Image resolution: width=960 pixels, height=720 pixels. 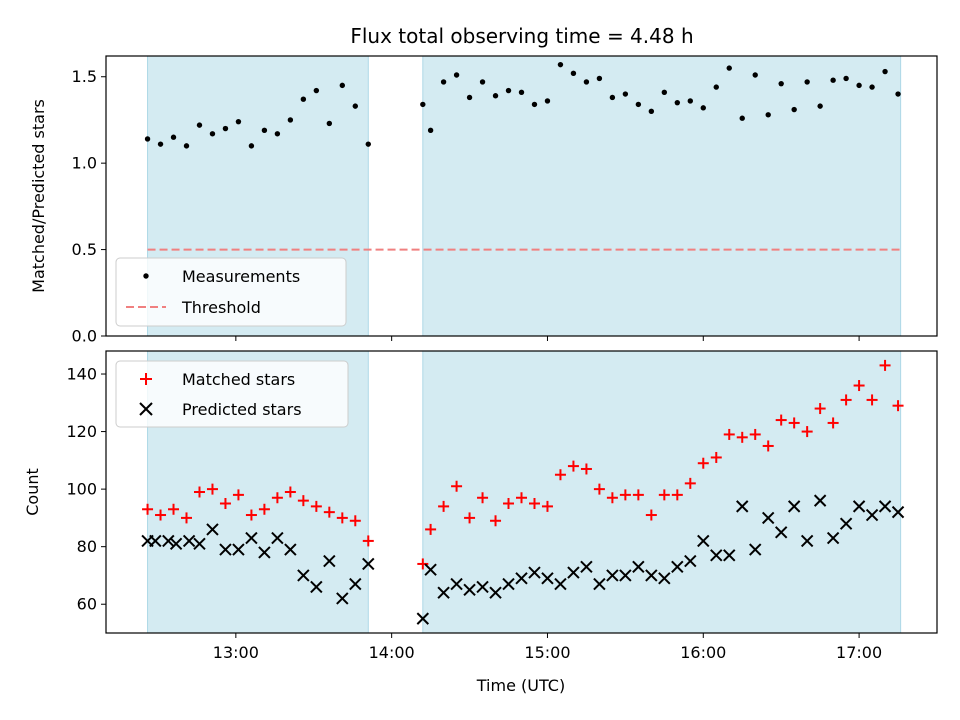 I want to click on y-tick-label: 0.5, so click(x=84, y=249).